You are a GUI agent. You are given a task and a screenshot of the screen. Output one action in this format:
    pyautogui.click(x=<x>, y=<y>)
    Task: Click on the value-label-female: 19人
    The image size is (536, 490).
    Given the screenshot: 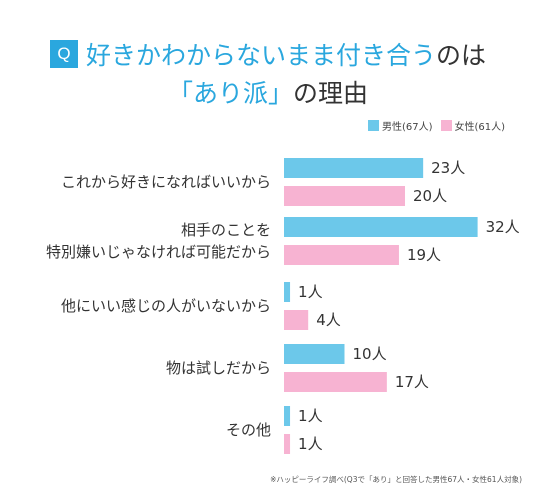 What is the action you would take?
    pyautogui.click(x=424, y=255)
    